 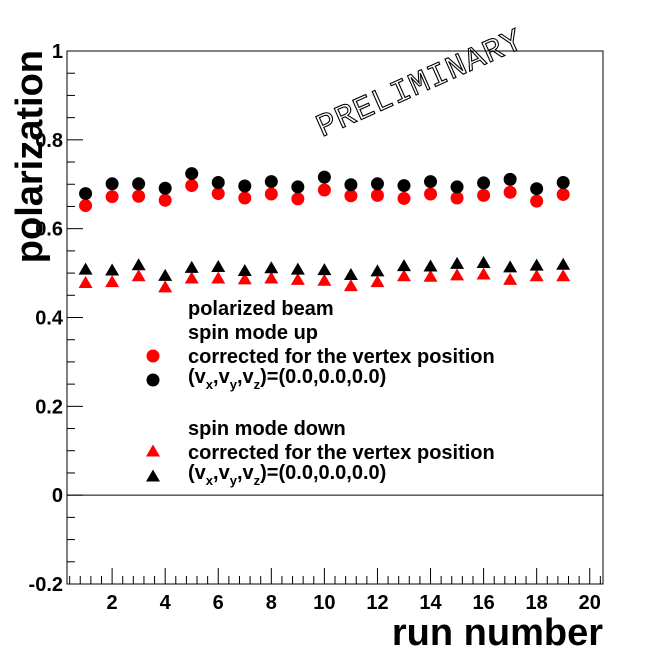 What do you see at coordinates (166, 603) in the screenshot?
I see `x-tick-label: 4` at bounding box center [166, 603].